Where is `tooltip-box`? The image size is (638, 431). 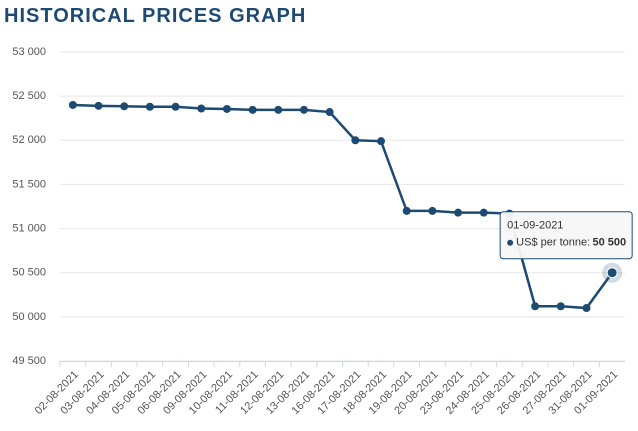
tooltip-box is located at coordinates (566, 235).